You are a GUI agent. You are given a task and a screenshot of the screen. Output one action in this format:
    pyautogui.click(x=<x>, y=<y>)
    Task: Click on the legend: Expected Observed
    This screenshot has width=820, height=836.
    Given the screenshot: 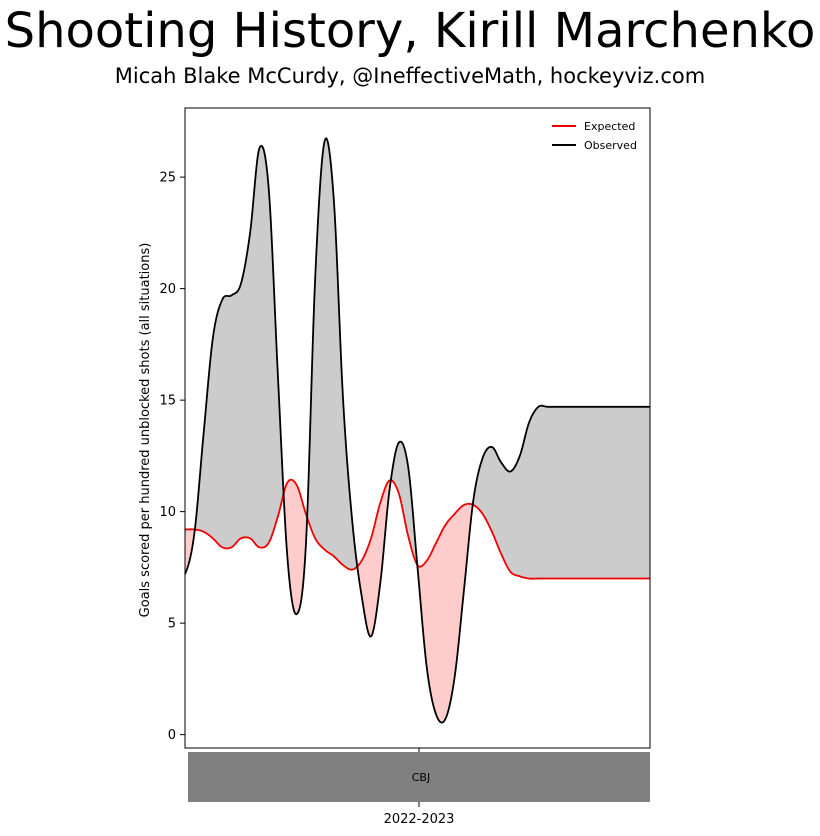 What is the action you would take?
    pyautogui.click(x=594, y=136)
    